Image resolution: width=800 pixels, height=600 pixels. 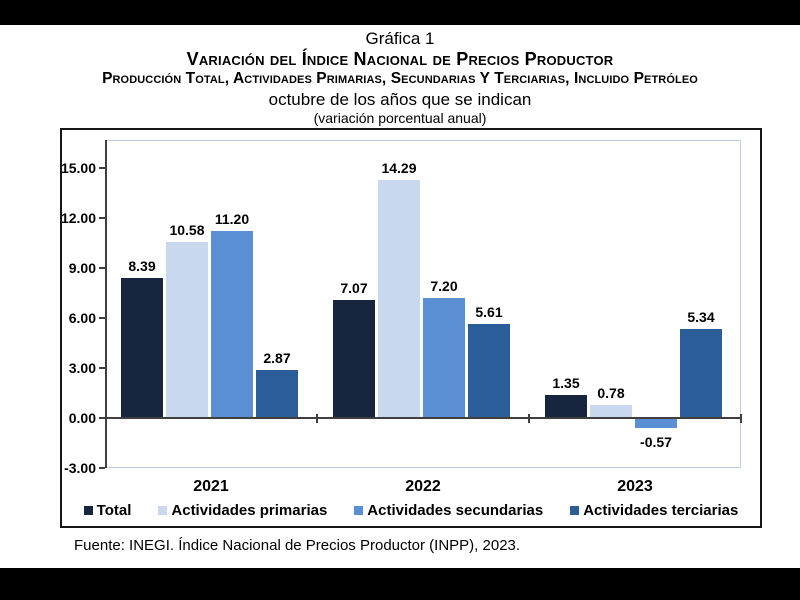 I want to click on bar-total-2021, so click(x=142, y=348).